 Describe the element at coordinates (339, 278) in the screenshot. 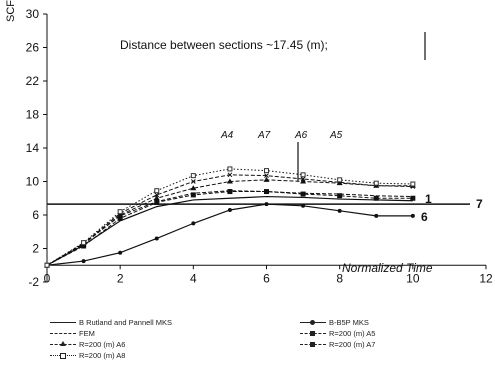

I see `x-tick-label: 8` at that location.